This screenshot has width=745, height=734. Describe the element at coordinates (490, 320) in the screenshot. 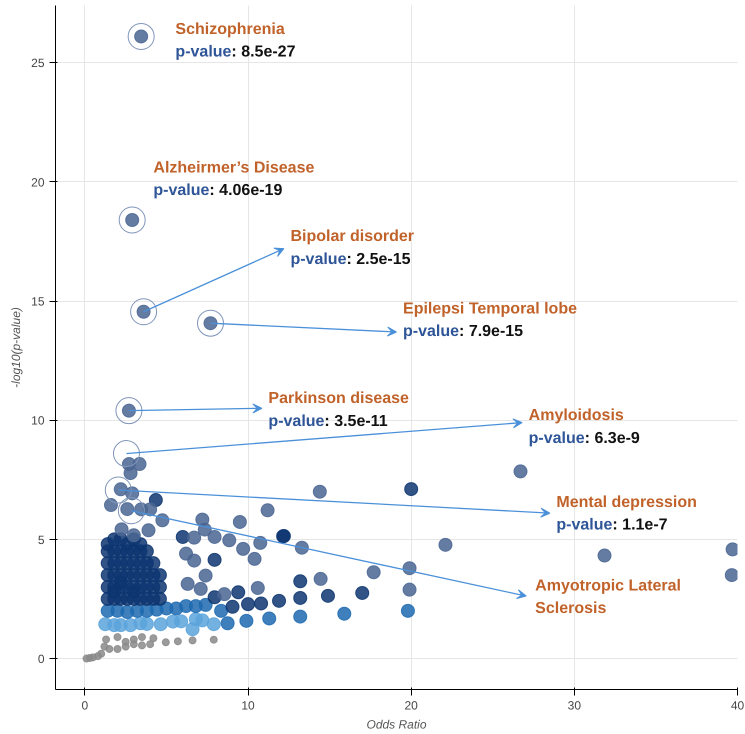

I see `annotation: Epilepsi Temporal lobe p-value: 7.9e-15` at that location.